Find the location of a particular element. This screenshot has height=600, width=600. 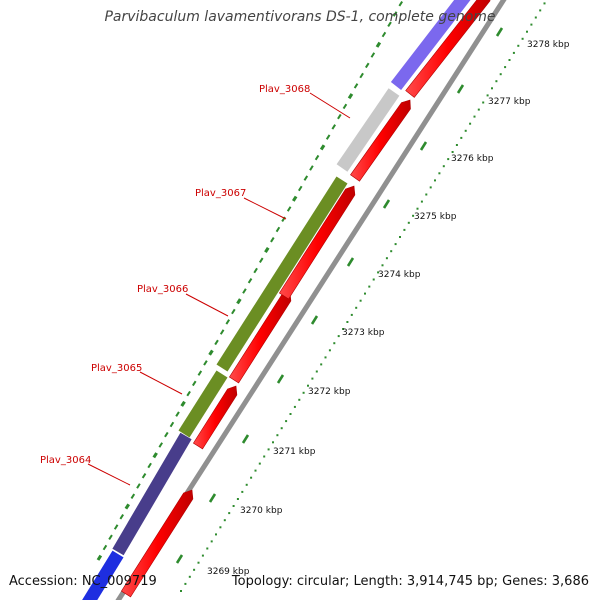

scale-tick-label: 3273 kbp is located at coordinates (363, 333).